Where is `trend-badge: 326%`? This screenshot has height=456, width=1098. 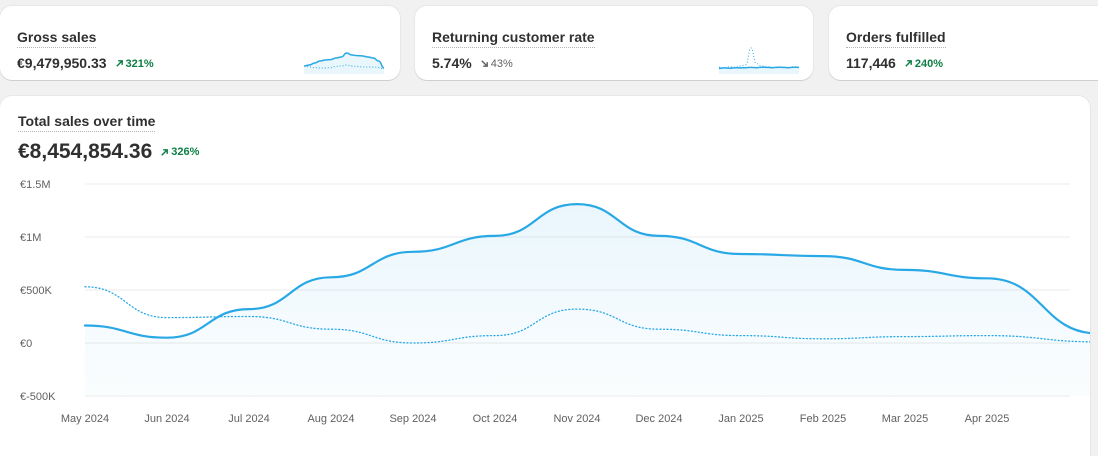
trend-badge: 326% is located at coordinates (179, 152).